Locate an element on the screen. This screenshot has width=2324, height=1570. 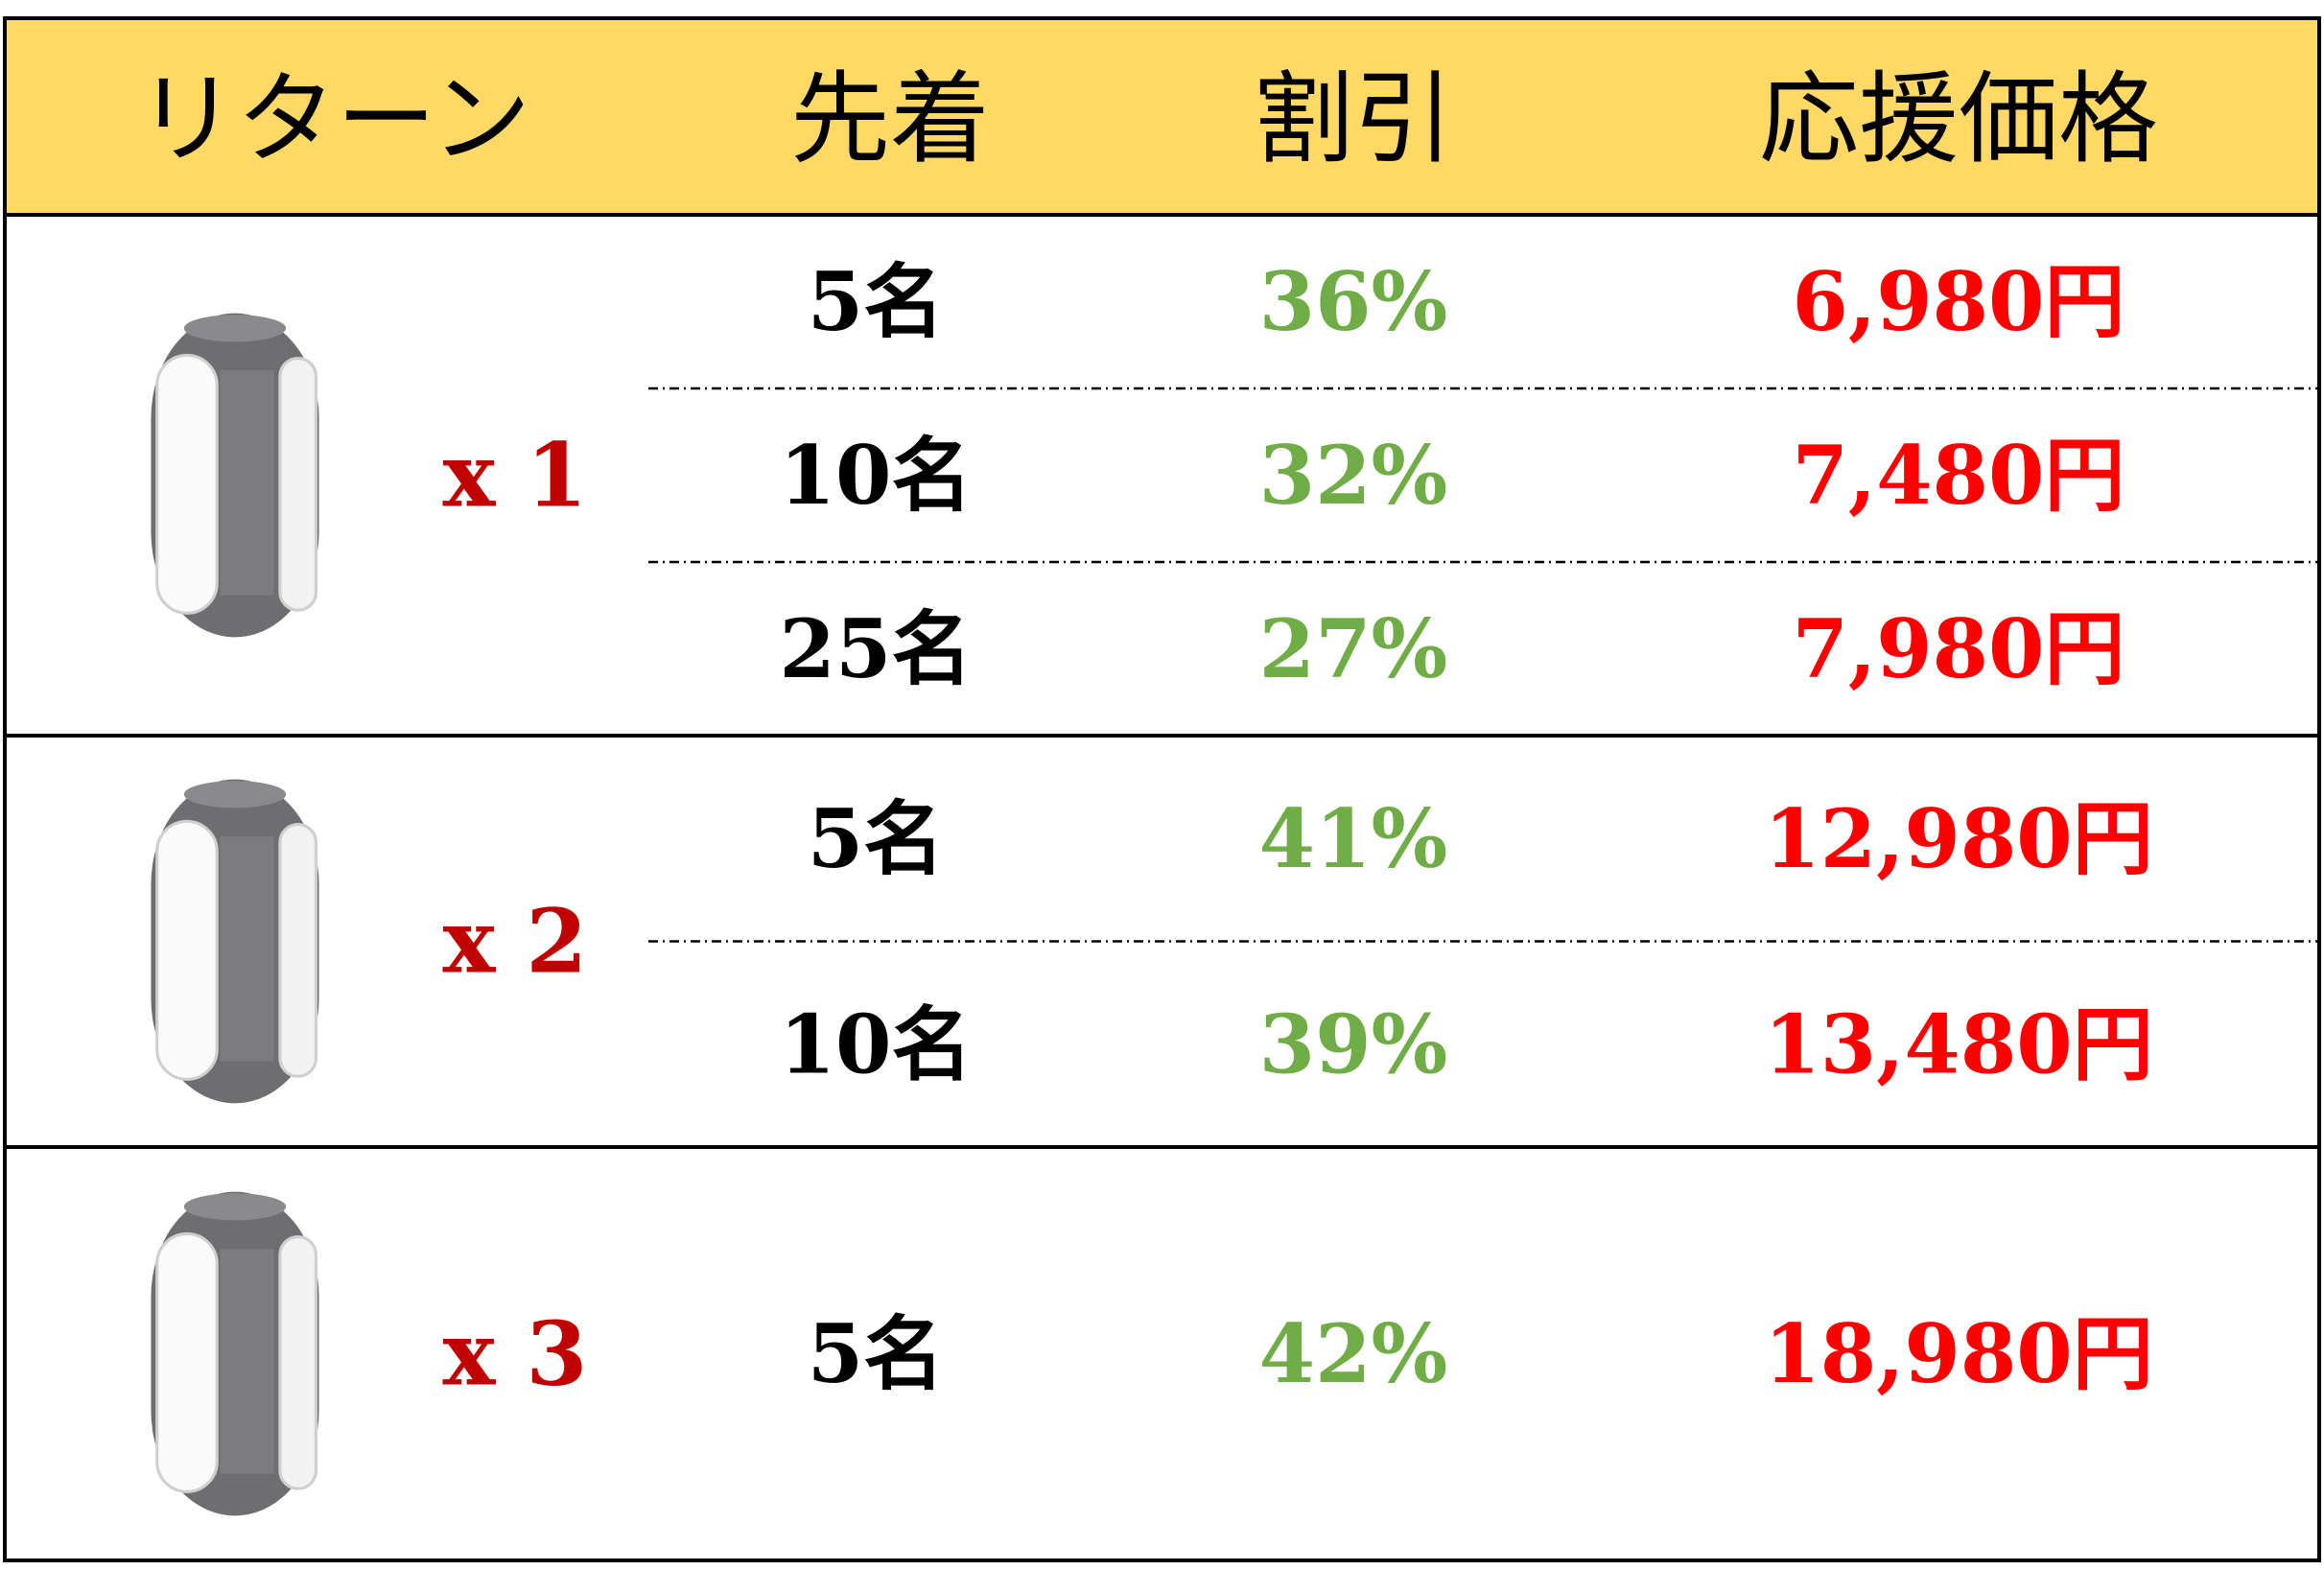
slots: 25名 is located at coordinates (876, 648).